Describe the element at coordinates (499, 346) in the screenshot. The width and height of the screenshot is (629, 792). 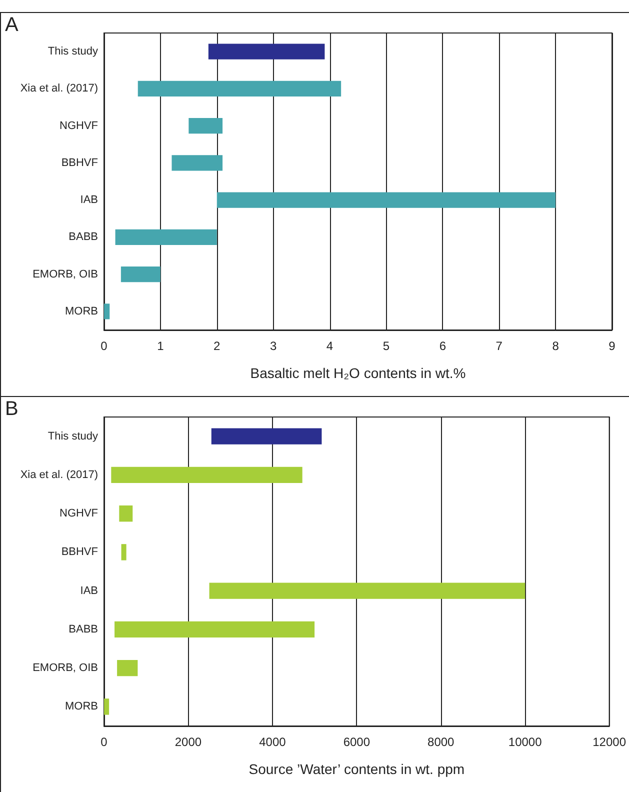
I see `x-tick-label: 7` at that location.